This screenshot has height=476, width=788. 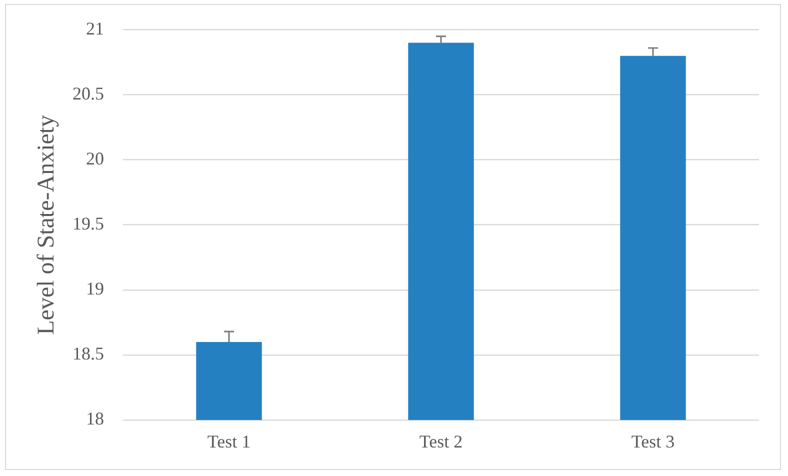 I want to click on y-tick-label: 18.5, so click(x=88, y=354).